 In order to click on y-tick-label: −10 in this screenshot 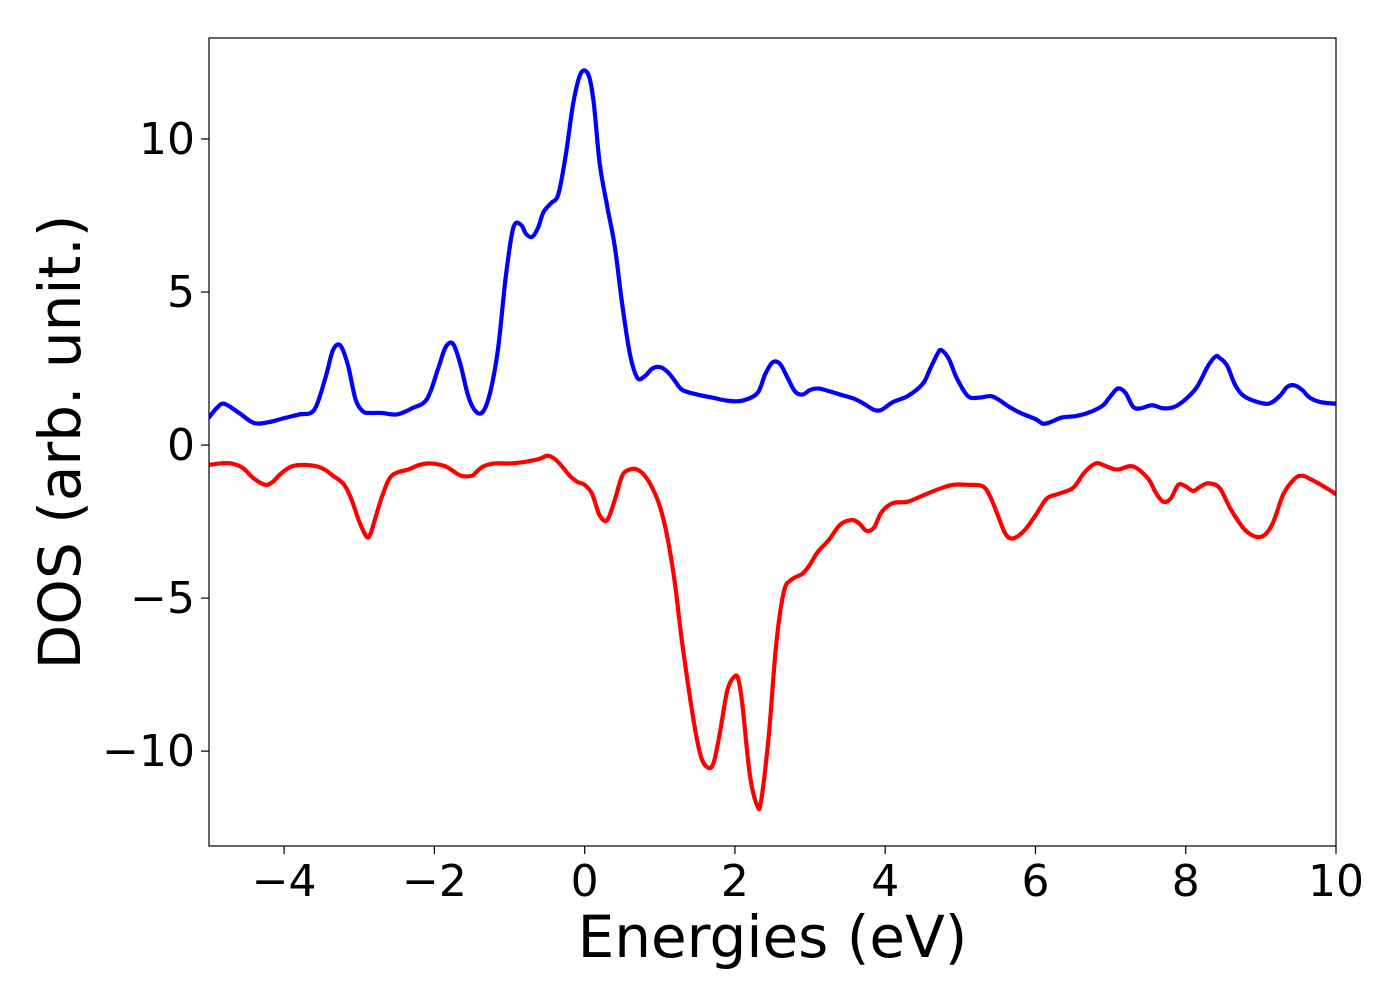, I will do `click(148, 751)`.